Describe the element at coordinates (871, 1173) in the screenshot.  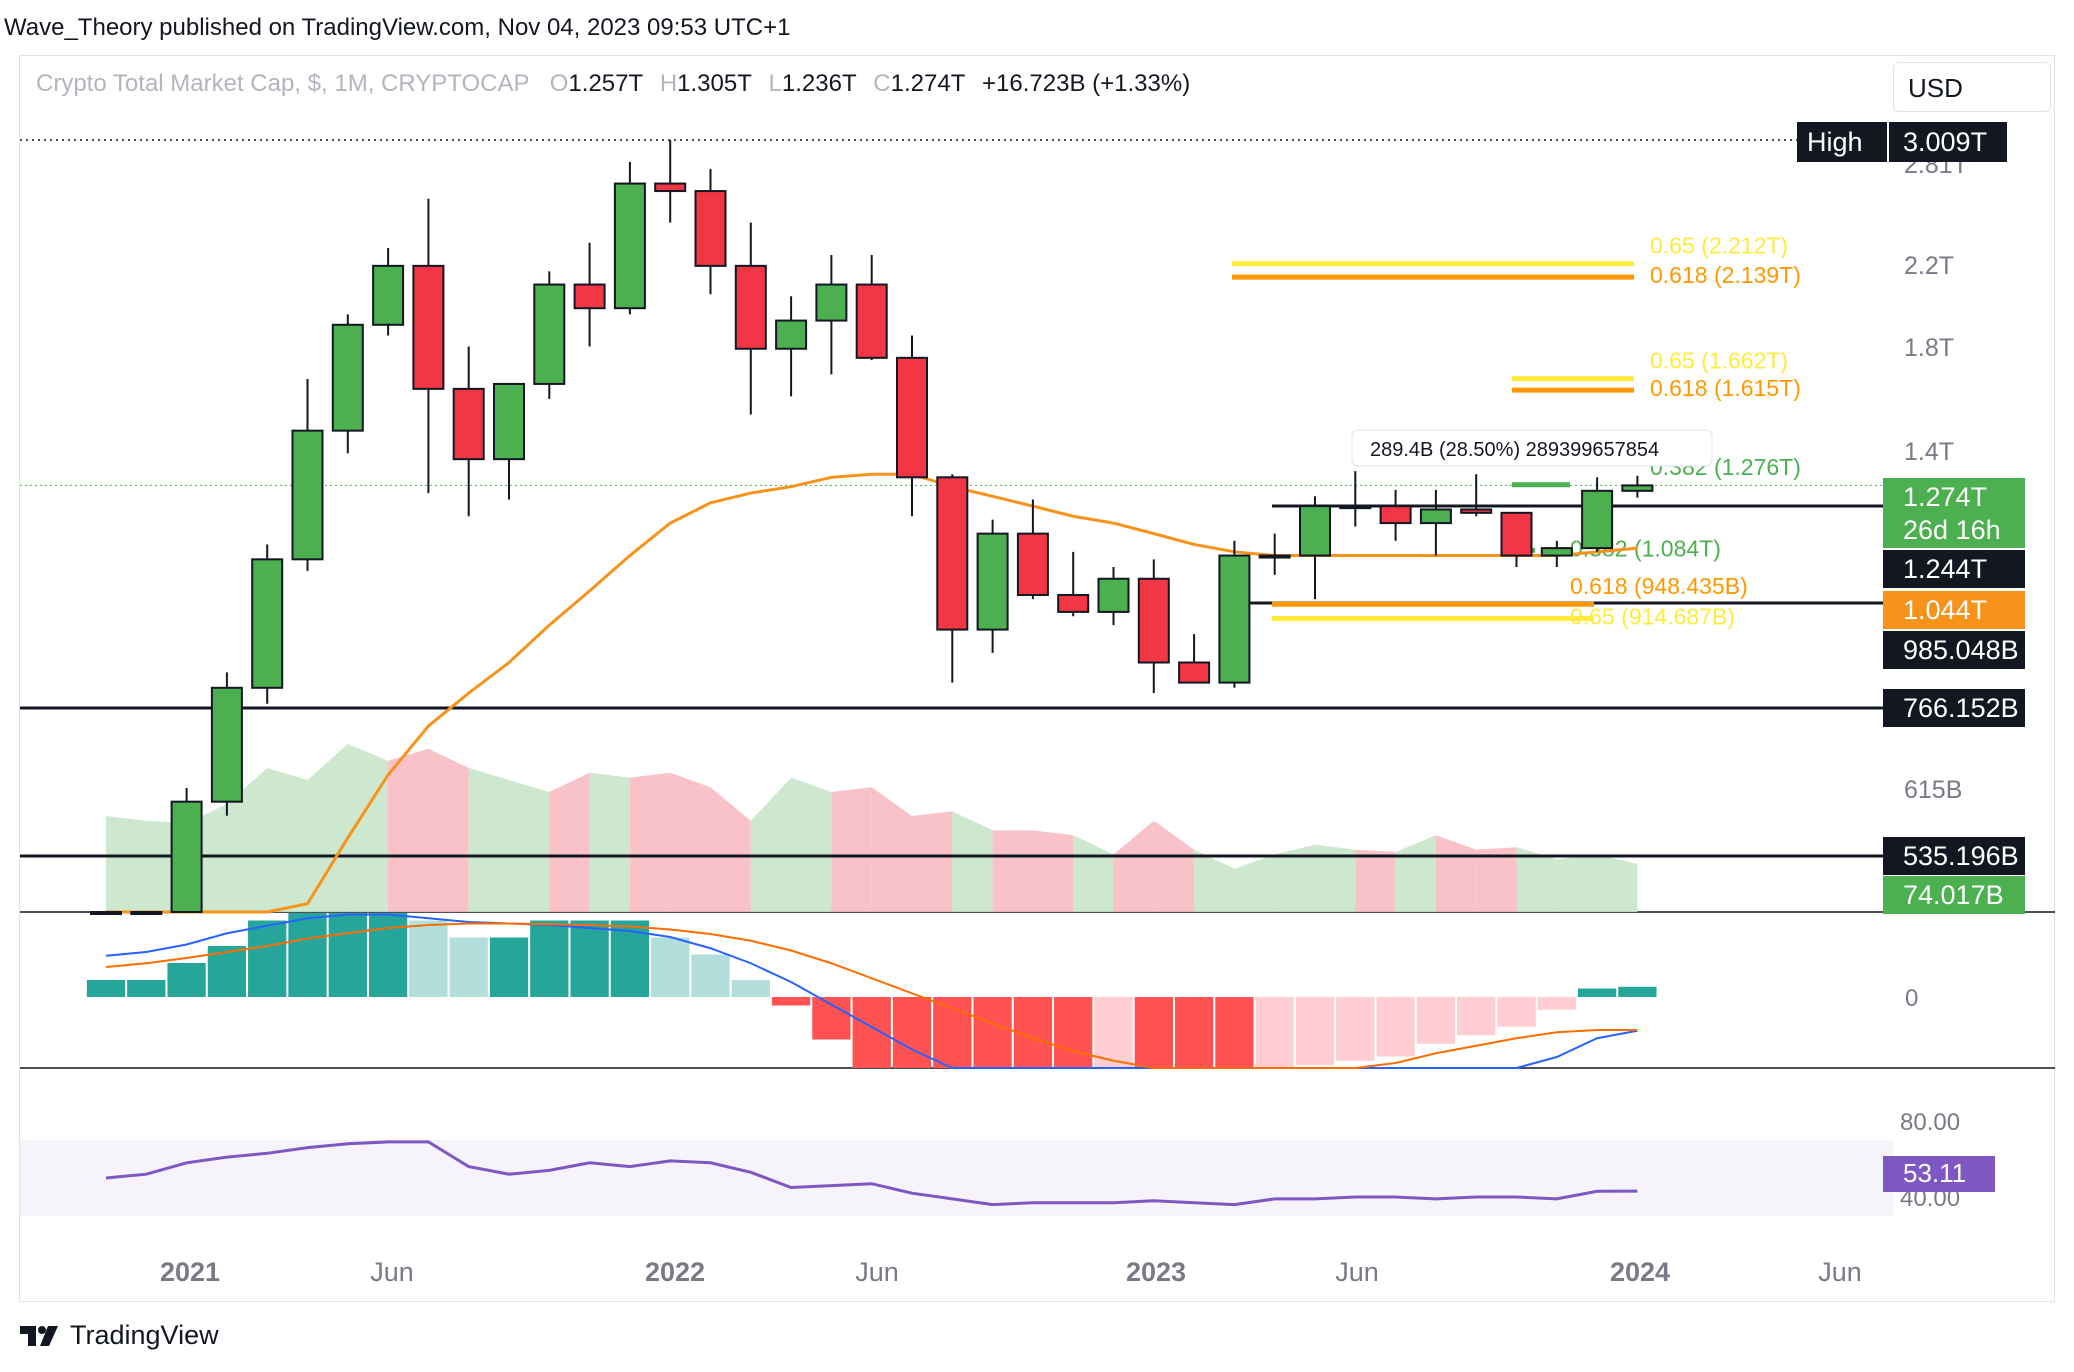
I see `rsi-line` at that location.